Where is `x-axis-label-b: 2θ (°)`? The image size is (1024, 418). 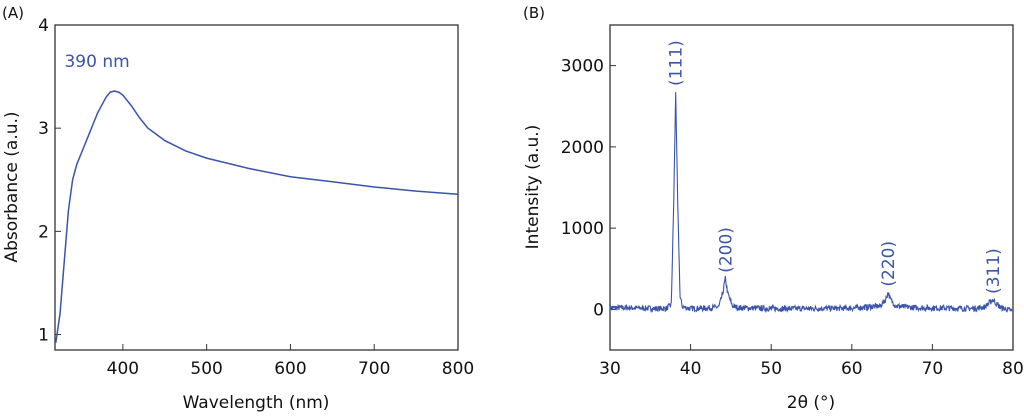
x-axis-label-b: 2θ (°) is located at coordinates (811, 403).